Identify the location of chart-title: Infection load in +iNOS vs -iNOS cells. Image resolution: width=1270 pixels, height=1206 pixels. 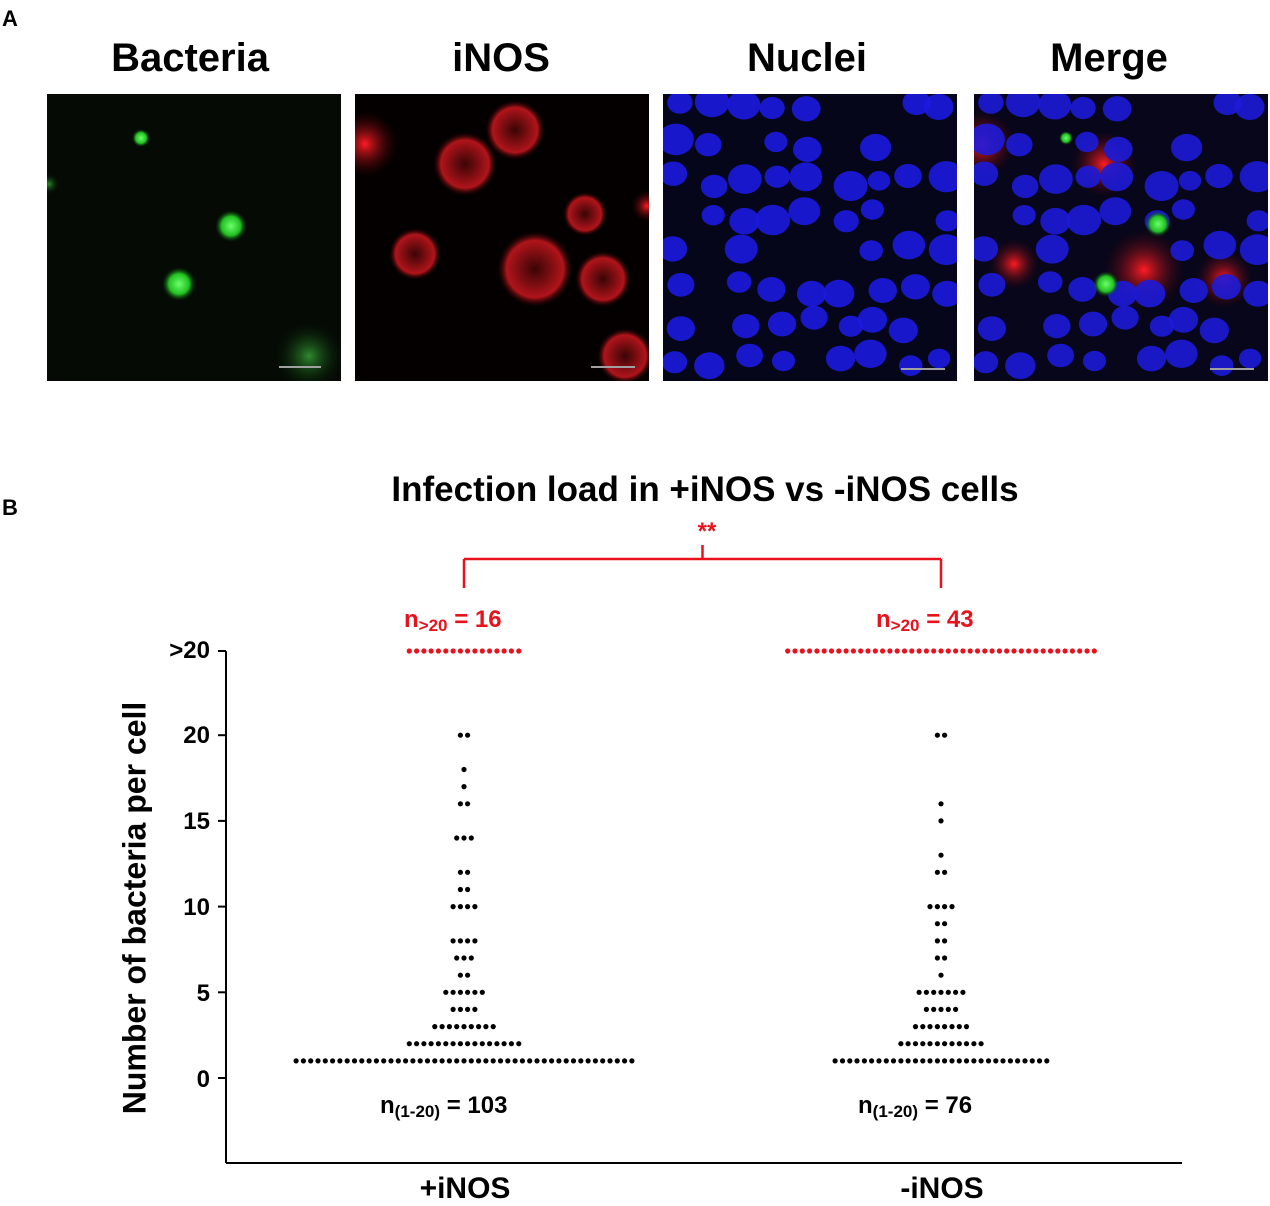
(705, 489).